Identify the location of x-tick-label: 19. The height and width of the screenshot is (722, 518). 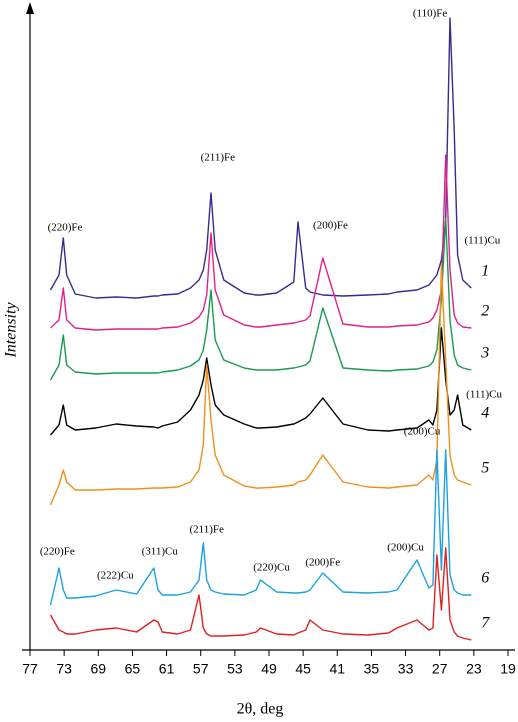
(508, 669).